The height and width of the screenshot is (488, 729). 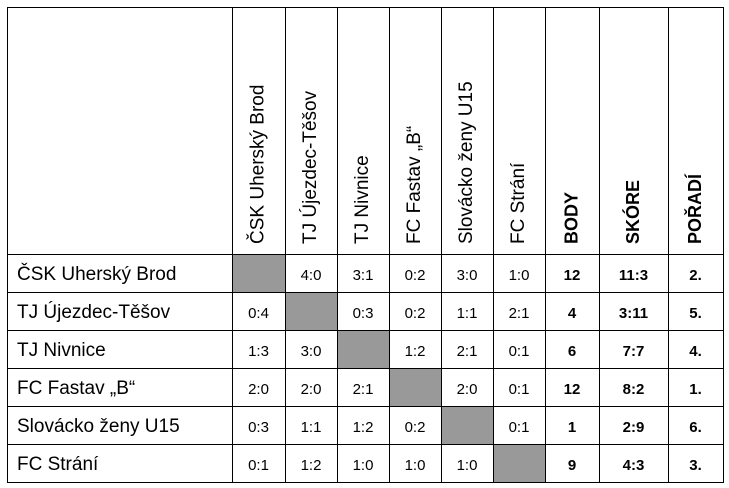 What do you see at coordinates (311, 275) in the screenshot?
I see `match-result: 4:0` at bounding box center [311, 275].